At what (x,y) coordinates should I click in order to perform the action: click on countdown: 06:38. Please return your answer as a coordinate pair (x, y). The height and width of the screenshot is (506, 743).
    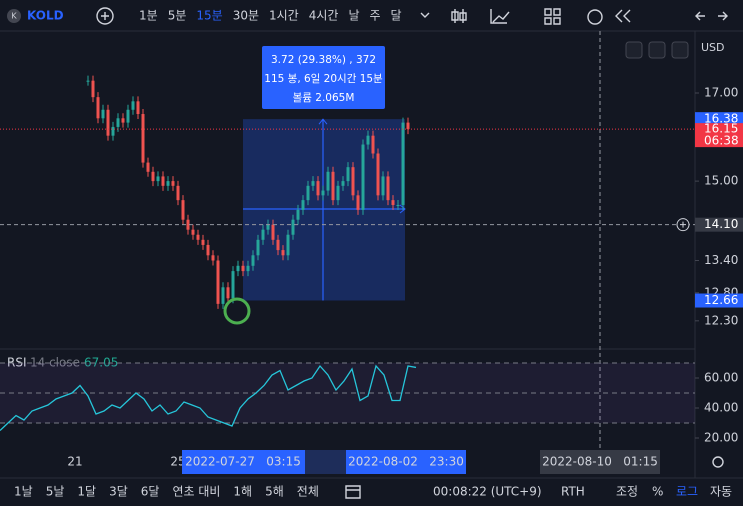
    Looking at the image, I should click on (721, 141).